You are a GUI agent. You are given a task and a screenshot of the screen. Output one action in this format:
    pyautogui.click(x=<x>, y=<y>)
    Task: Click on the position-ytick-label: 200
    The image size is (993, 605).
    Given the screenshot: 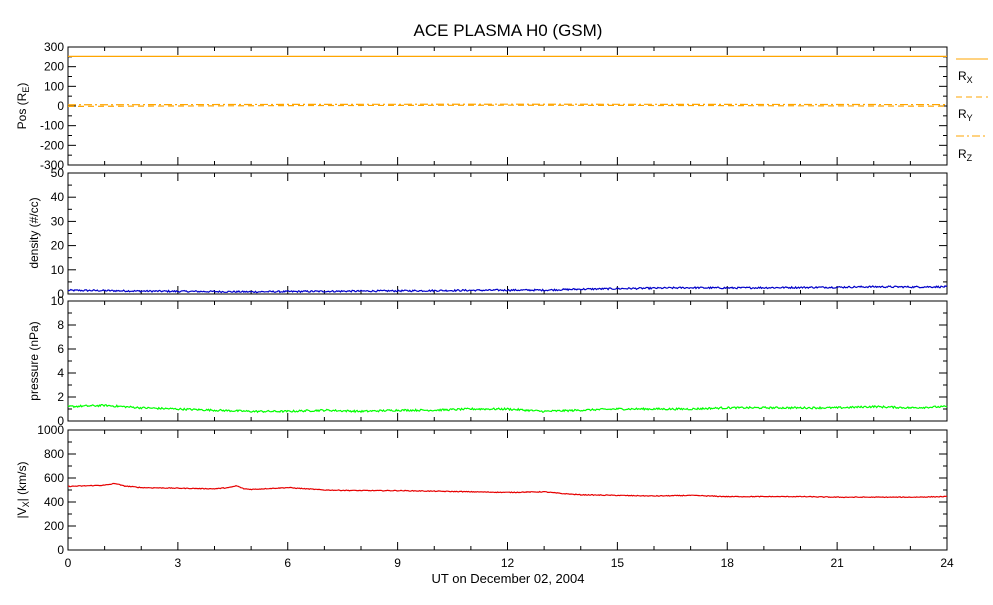 What is the action you would take?
    pyautogui.click(x=54, y=67)
    